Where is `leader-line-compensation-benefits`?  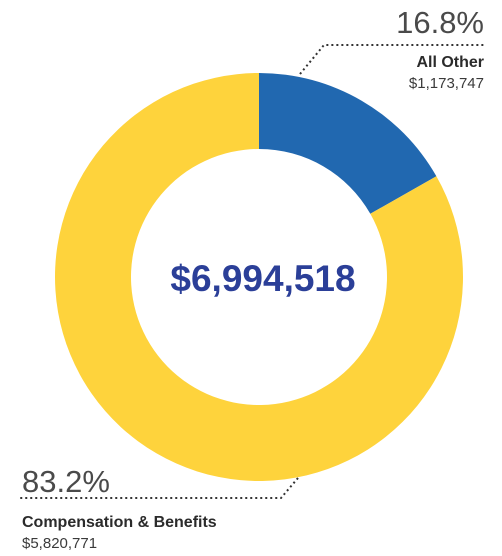 leader-line-compensation-benefits is located at coordinates (159, 488).